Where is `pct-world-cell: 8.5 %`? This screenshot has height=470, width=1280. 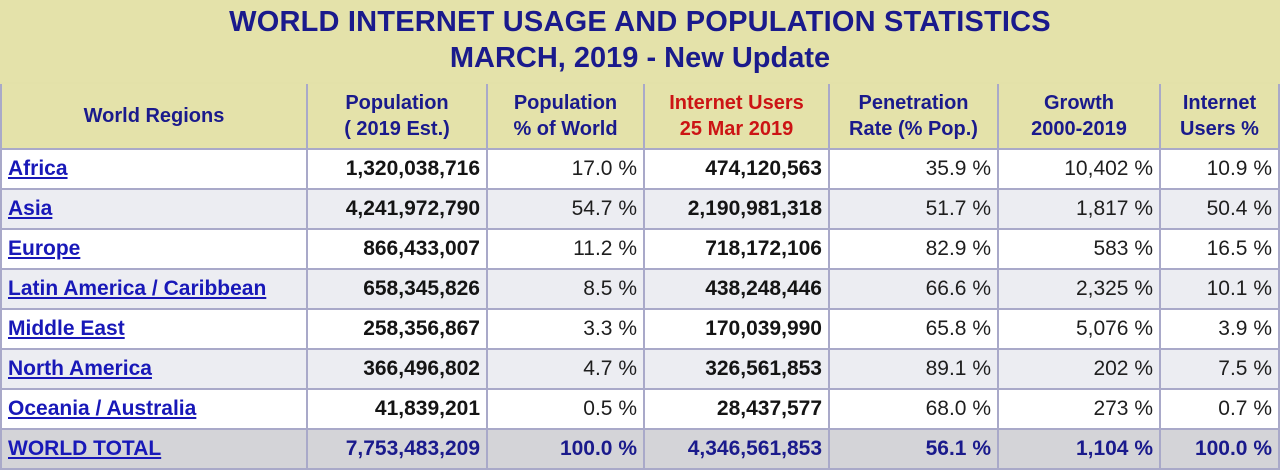 pct-world-cell: 8.5 % is located at coordinates (566, 290).